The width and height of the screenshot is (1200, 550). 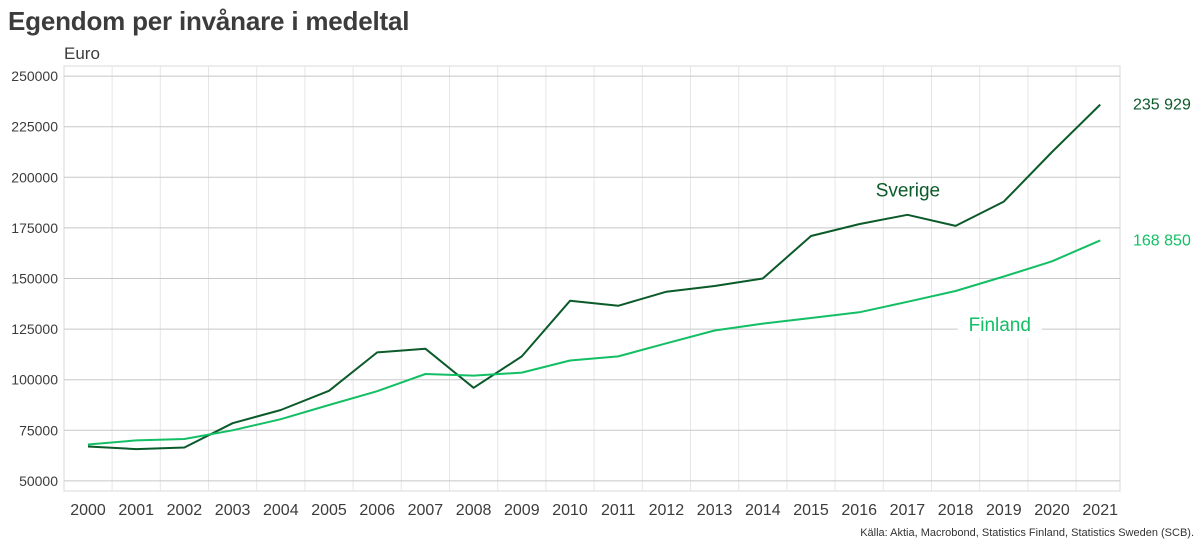 What do you see at coordinates (34, 279) in the screenshot?
I see `y-tick-label: 150000` at bounding box center [34, 279].